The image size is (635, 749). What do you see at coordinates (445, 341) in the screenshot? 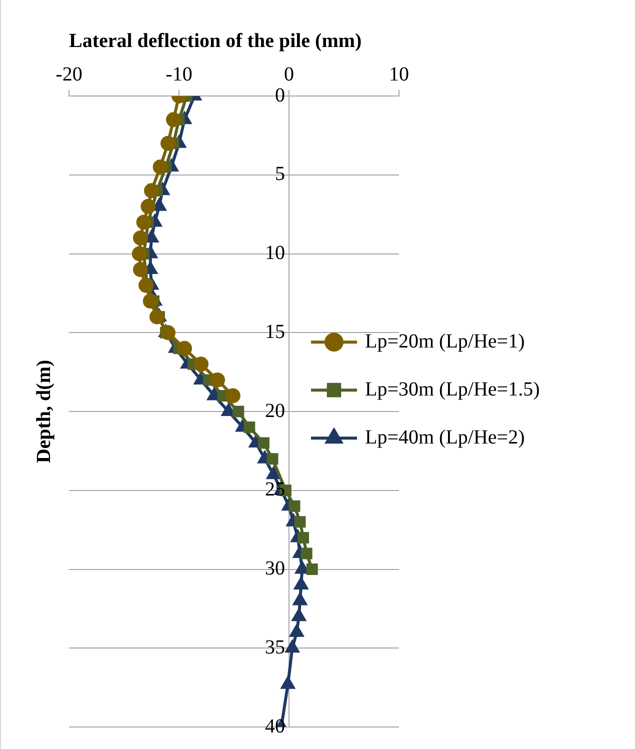
I see `legend-label: Lp=20m (Lp/He=1)` at bounding box center [445, 341].